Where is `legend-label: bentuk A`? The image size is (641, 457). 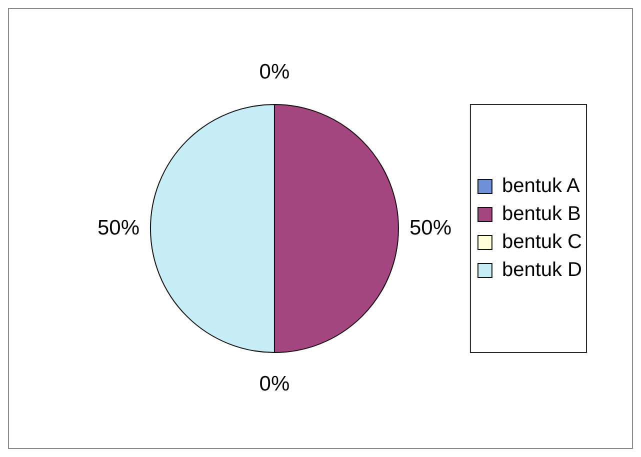
legend-label: bentuk A is located at coordinates (541, 186).